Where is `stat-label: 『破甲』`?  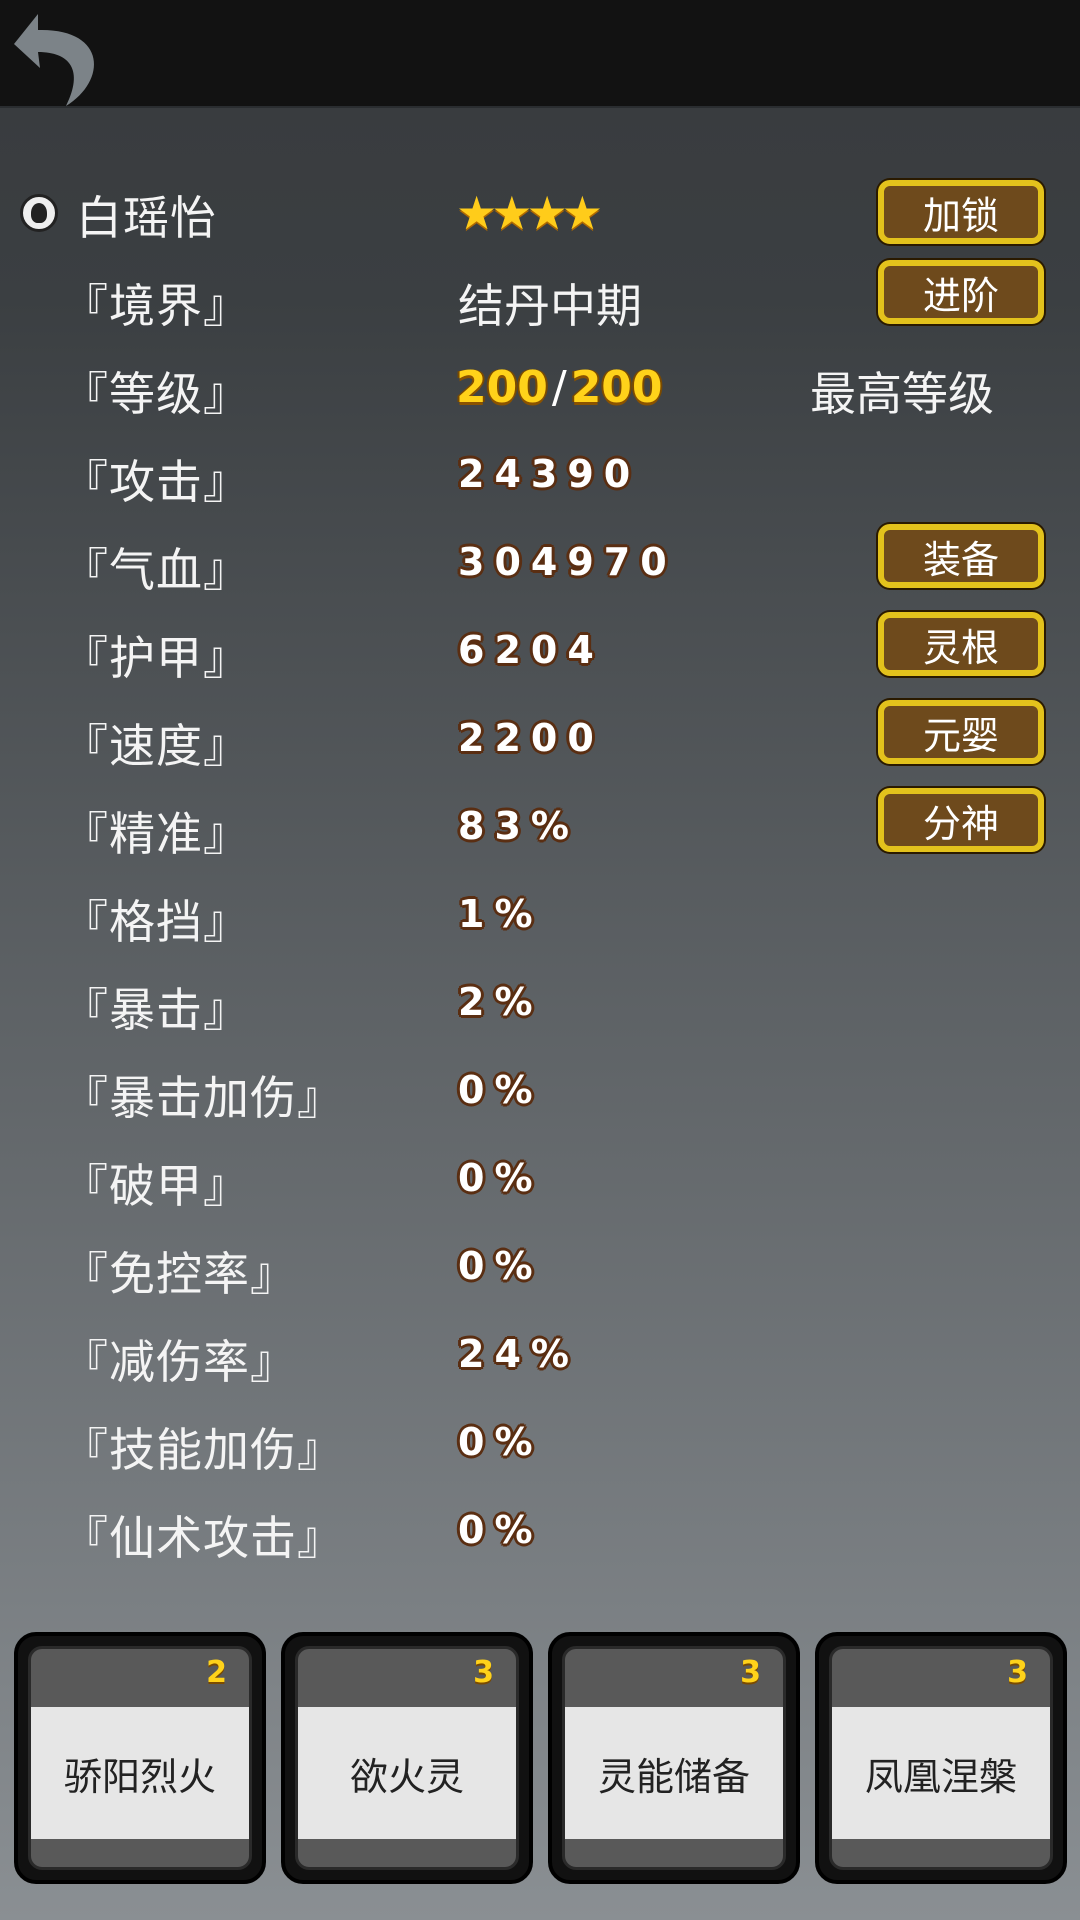 stat-label: 『破甲』 is located at coordinates (156, 1186).